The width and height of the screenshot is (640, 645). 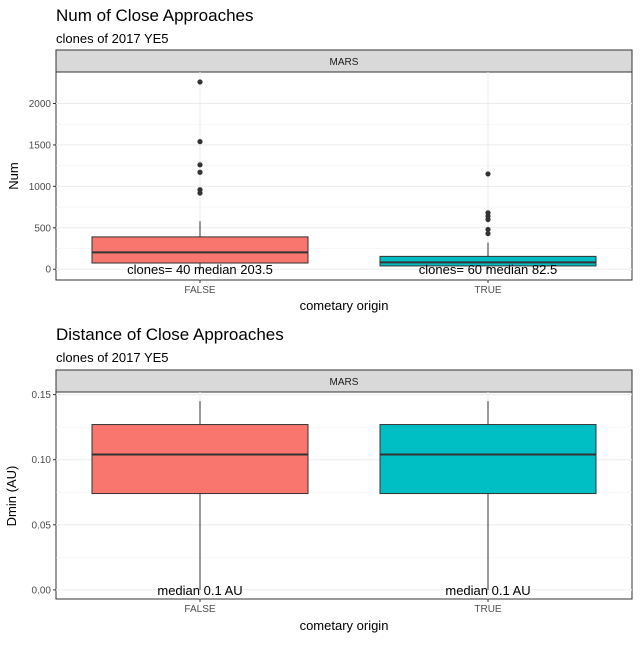 What do you see at coordinates (40, 104) in the screenshot?
I see `y-tick-label: 2000` at bounding box center [40, 104].